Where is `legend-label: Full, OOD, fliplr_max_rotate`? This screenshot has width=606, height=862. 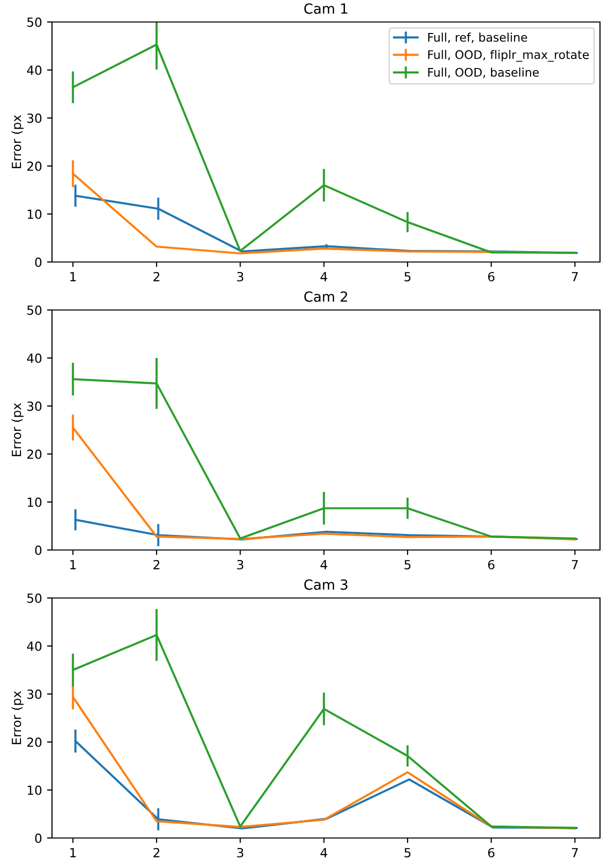 legend-label: Full, OOD, fliplr_max_rotate is located at coordinates (508, 56).